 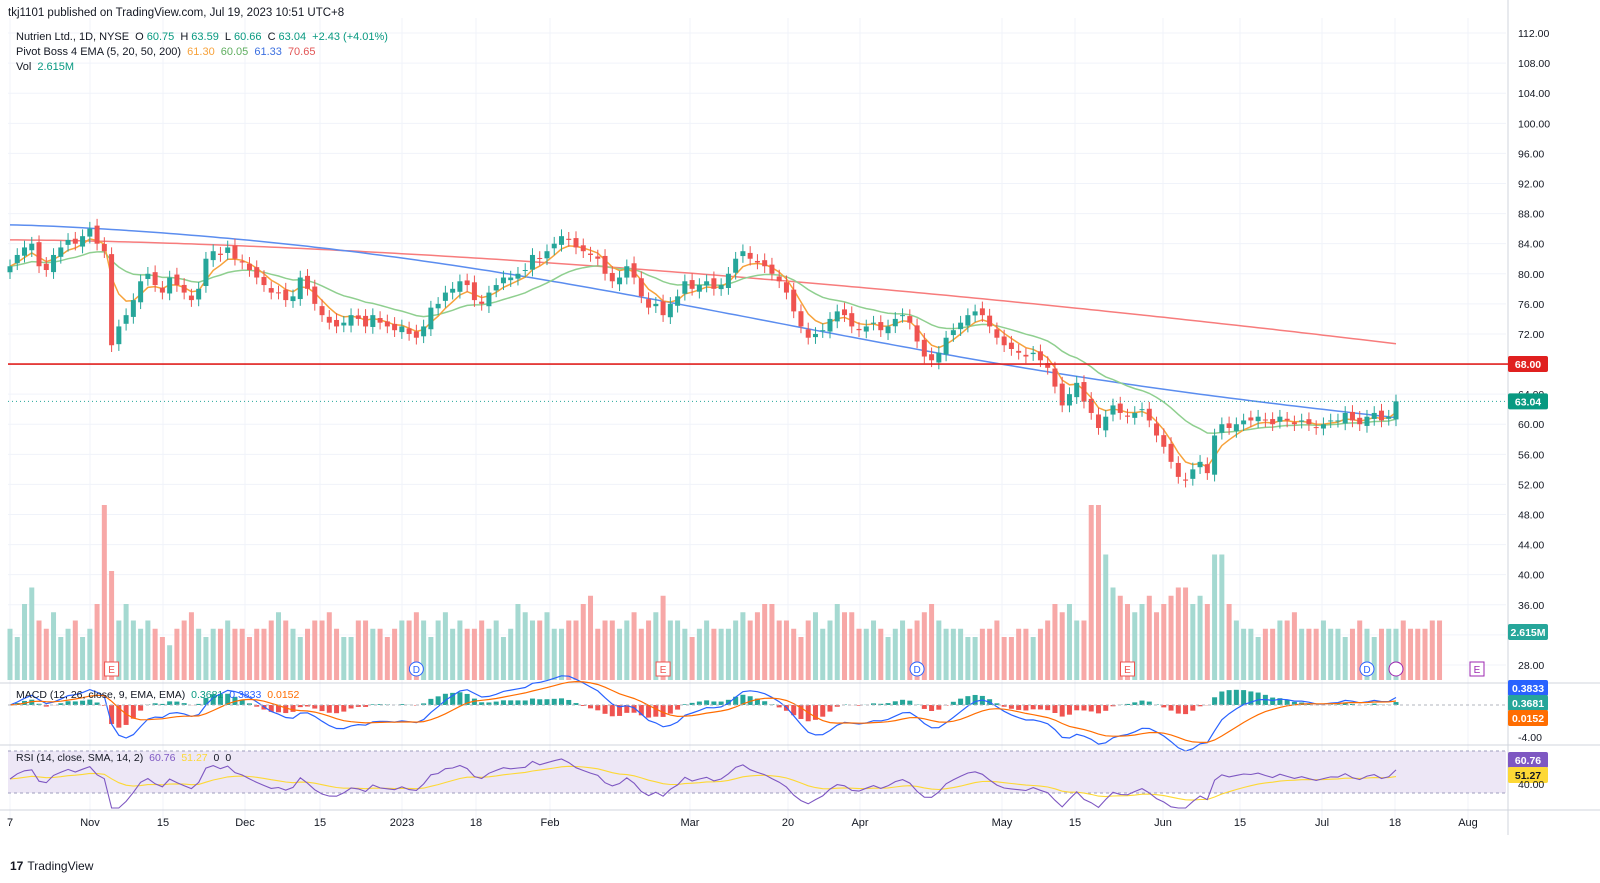 What do you see at coordinates (216, 758) in the screenshot?
I see `rsi-extra-1: 0` at bounding box center [216, 758].